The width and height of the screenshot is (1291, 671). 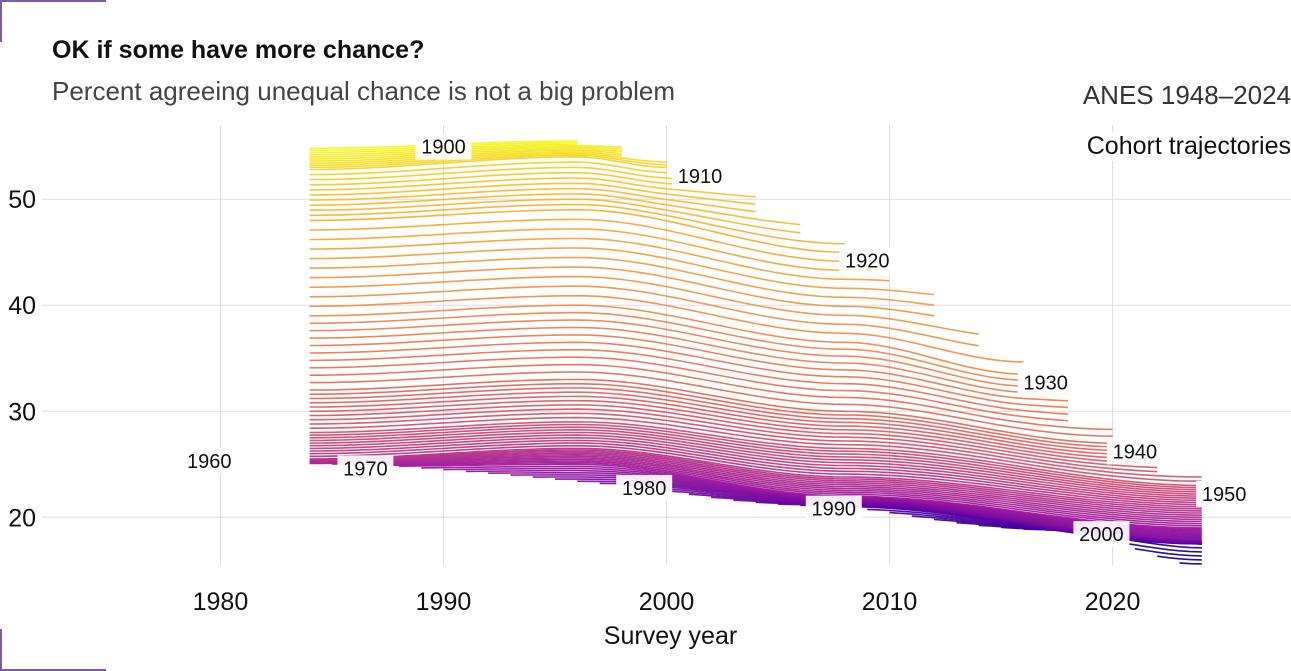 I want to click on y-tick-label: 40, so click(x=22, y=306).